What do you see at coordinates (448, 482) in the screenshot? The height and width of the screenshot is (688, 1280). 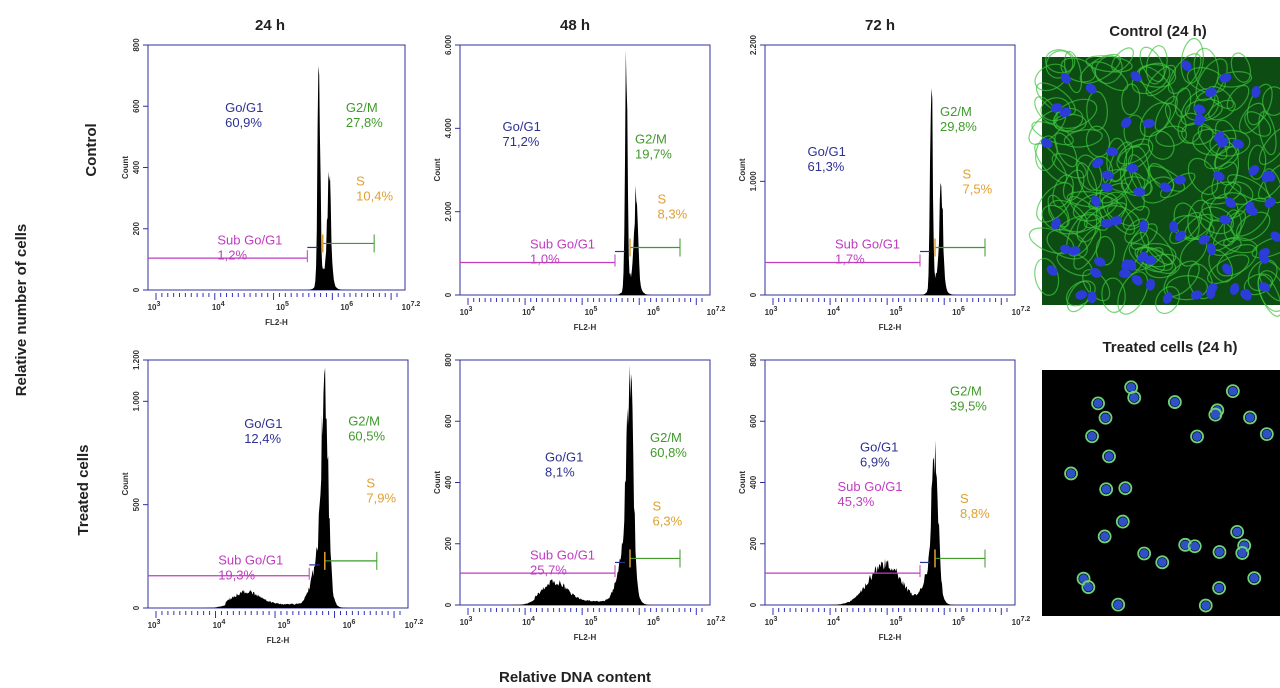 I see `y-tick-label: 400` at bounding box center [448, 482].